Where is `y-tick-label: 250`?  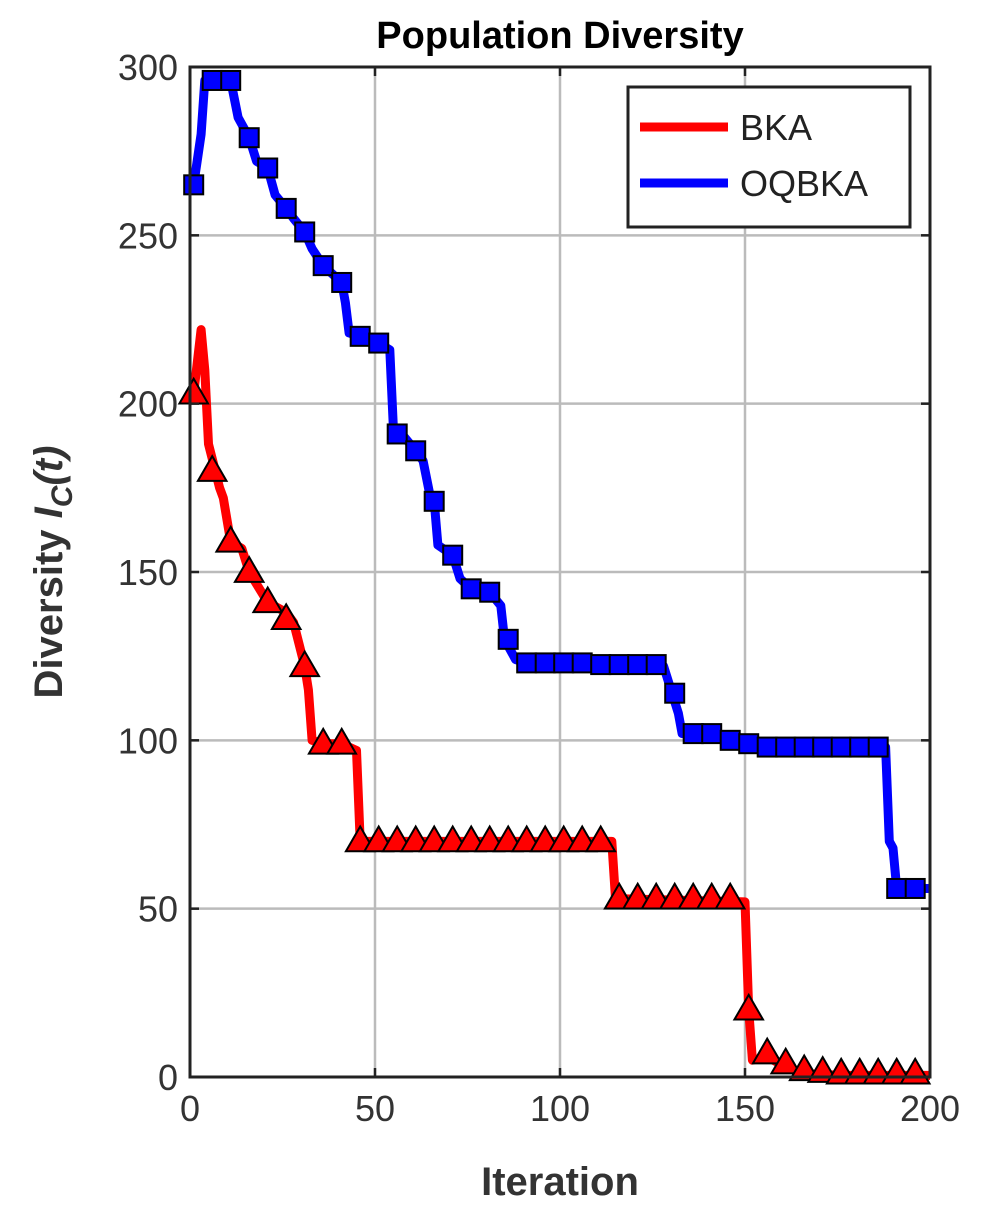 y-tick-label: 250 is located at coordinates (148, 235).